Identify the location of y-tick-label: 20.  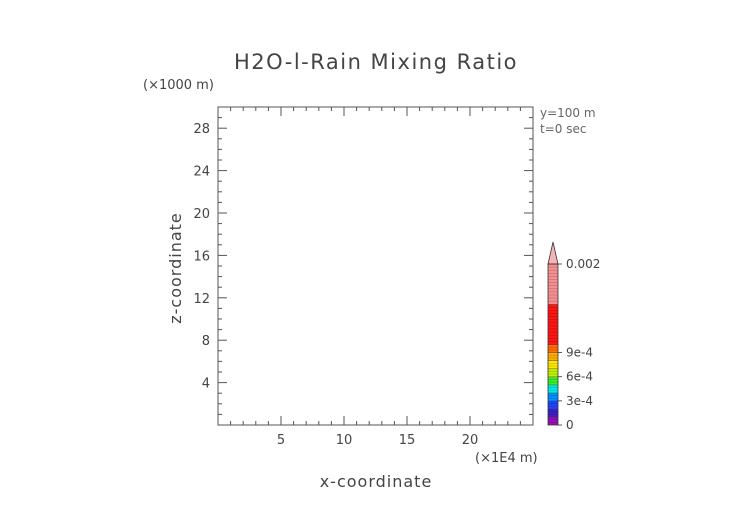
(201, 214).